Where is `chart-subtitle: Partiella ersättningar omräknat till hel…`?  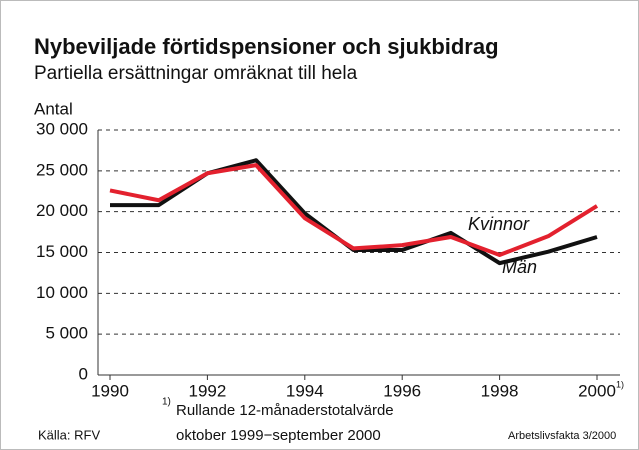 chart-subtitle: Partiella ersättningar omräknat till hel… is located at coordinates (196, 73).